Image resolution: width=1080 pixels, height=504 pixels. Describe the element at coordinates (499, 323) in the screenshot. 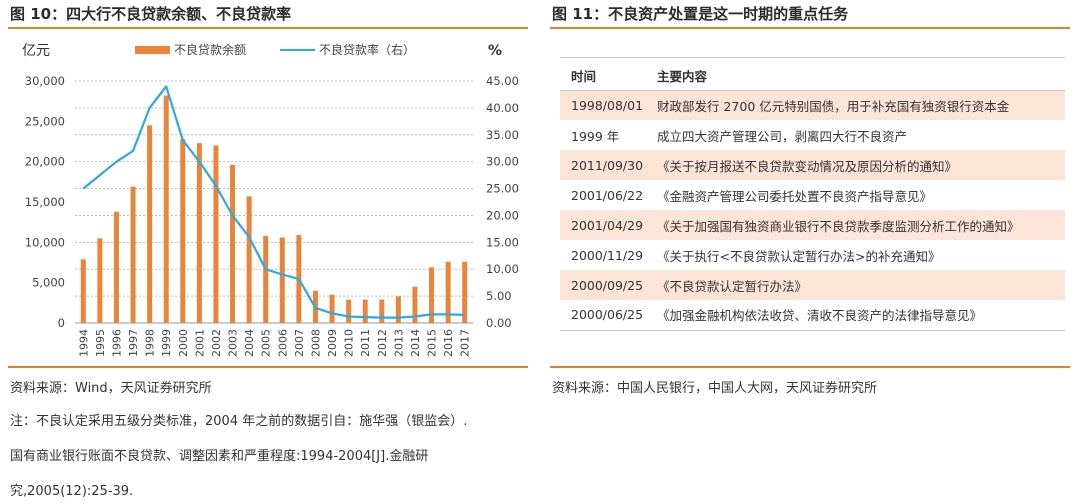

I see `right-axis-tick-label: 0.00` at that location.